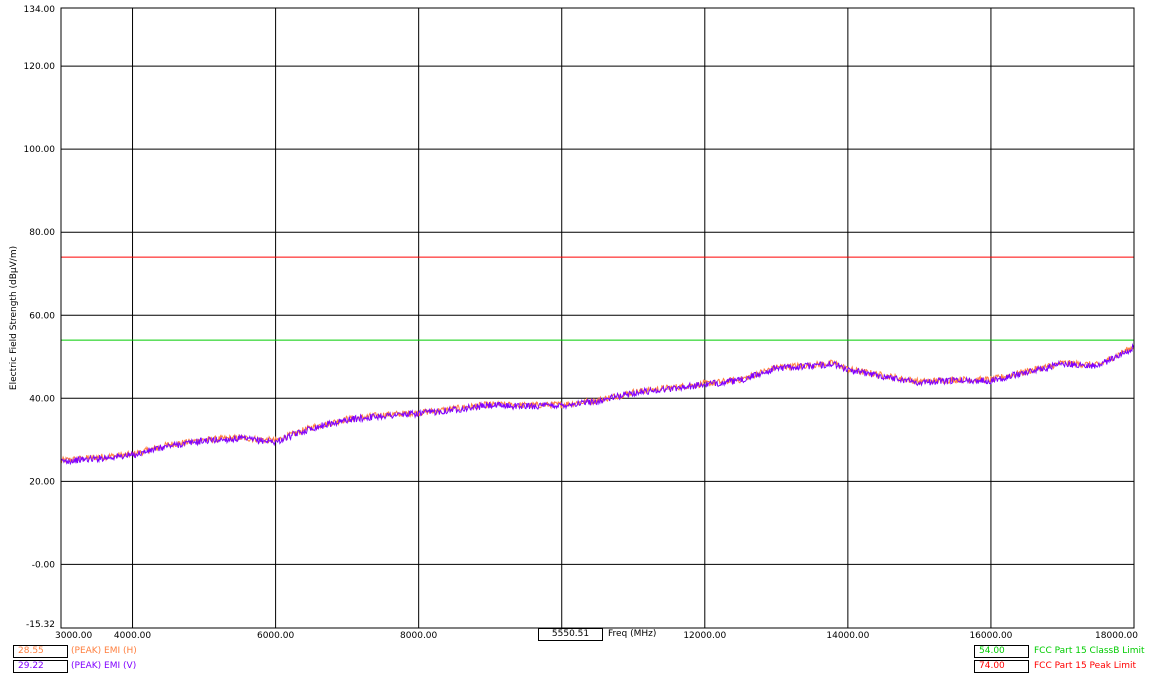 Image resolution: width=1157 pixels, height=675 pixels. What do you see at coordinates (1089, 651) in the screenshot?
I see `legend-label-classb: FCC Part 15 ClassB Limit` at bounding box center [1089, 651].